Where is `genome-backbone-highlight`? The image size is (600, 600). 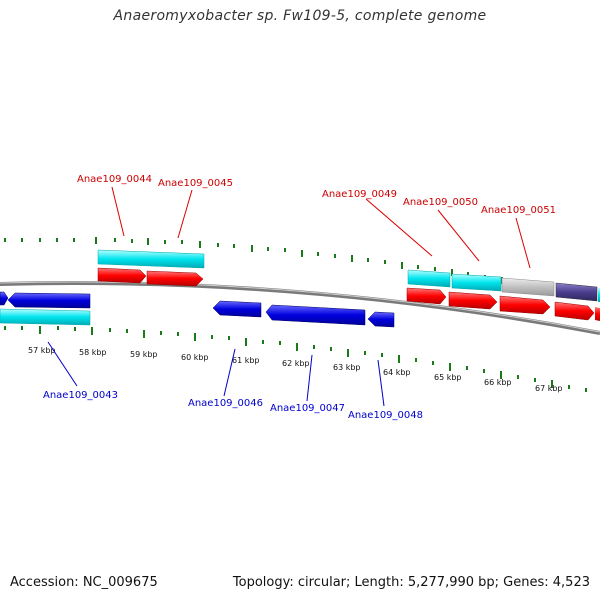
genome-backbone-highlight is located at coordinates (300, 307).